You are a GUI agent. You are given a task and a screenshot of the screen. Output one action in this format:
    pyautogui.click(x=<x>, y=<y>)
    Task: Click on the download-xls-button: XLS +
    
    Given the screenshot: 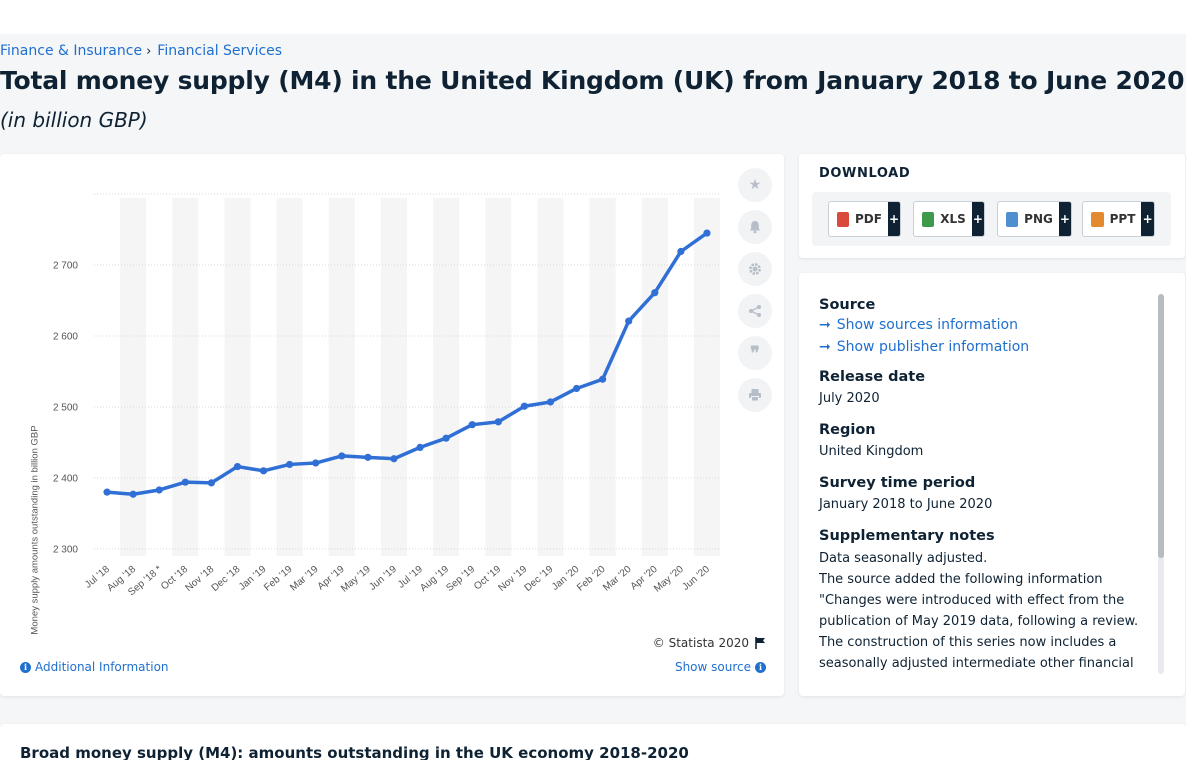 What is the action you would take?
    pyautogui.click(x=949, y=219)
    